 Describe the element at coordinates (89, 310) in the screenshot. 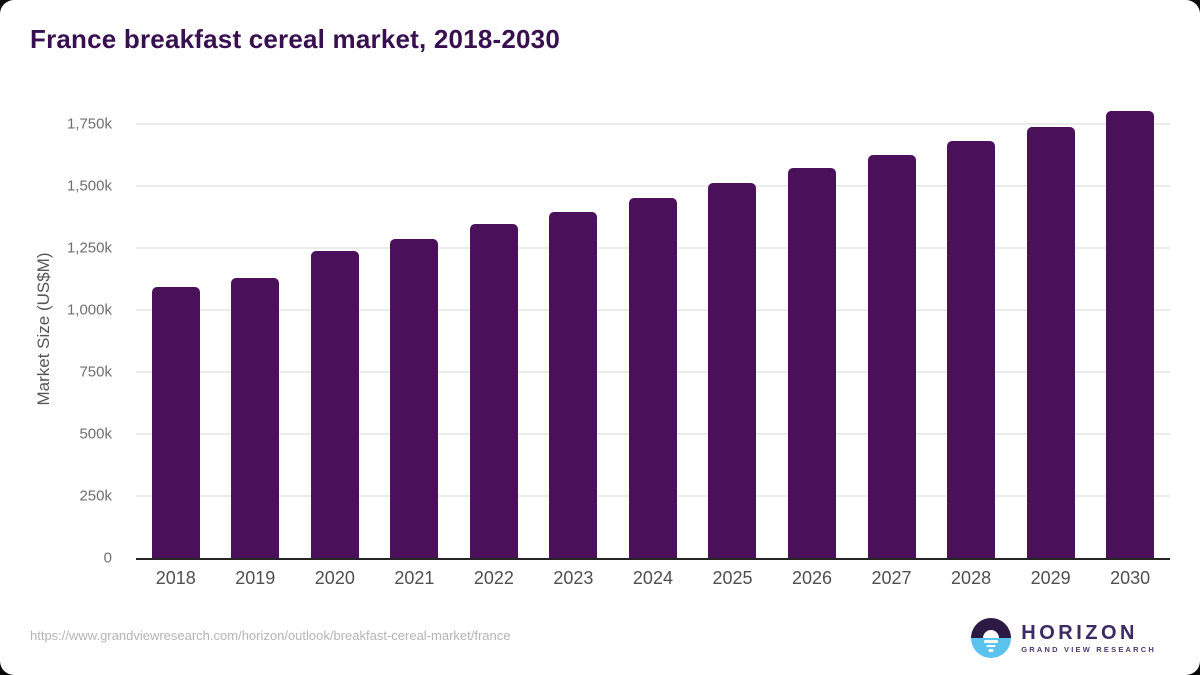

I see `y-tick-label: 1,000k` at that location.